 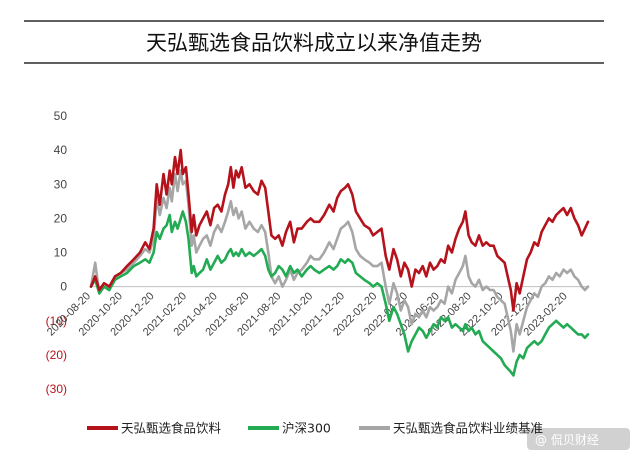 I want to click on y-tick-label: (20), so click(x=56, y=355).